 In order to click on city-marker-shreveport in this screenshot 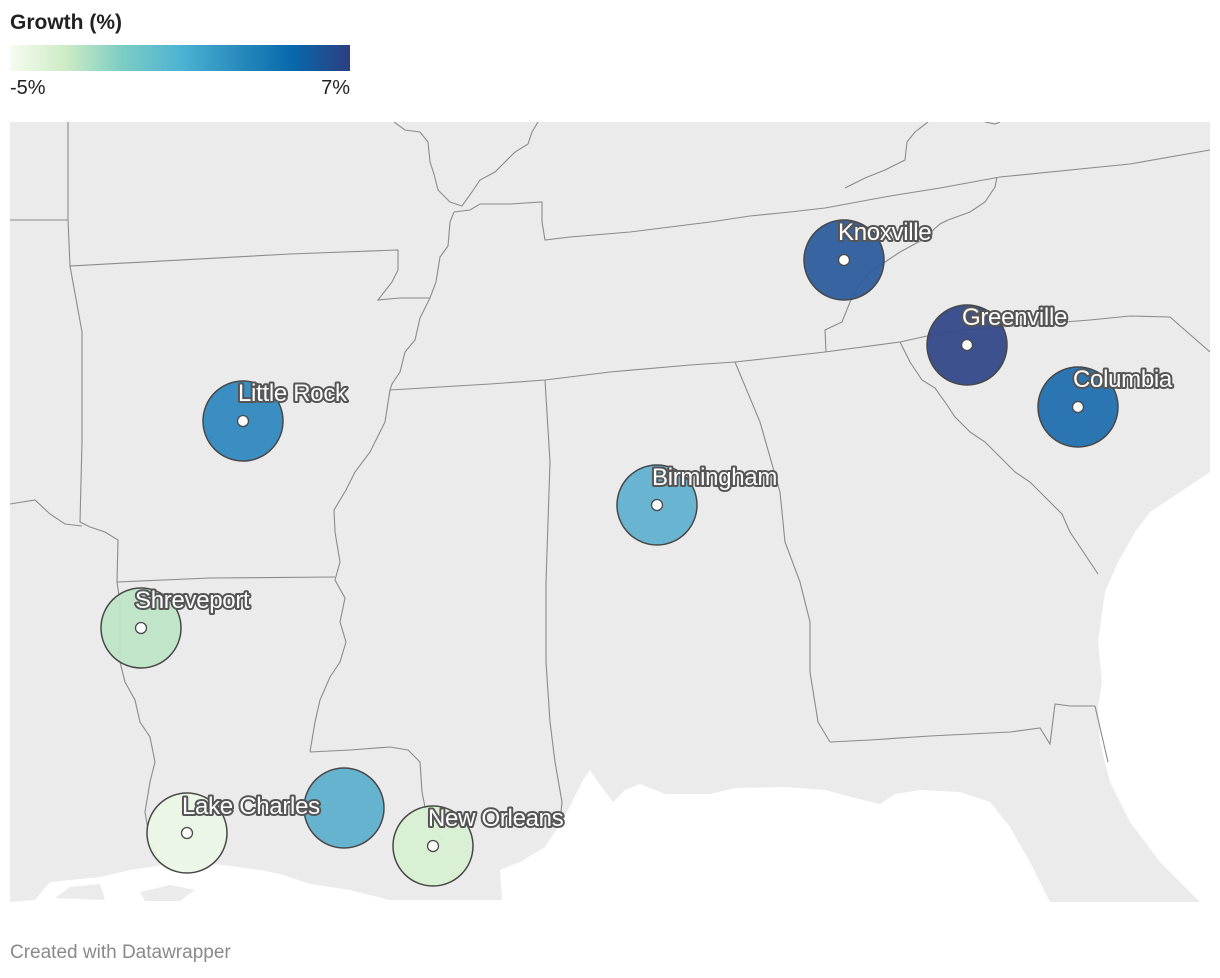, I will do `click(141, 628)`.